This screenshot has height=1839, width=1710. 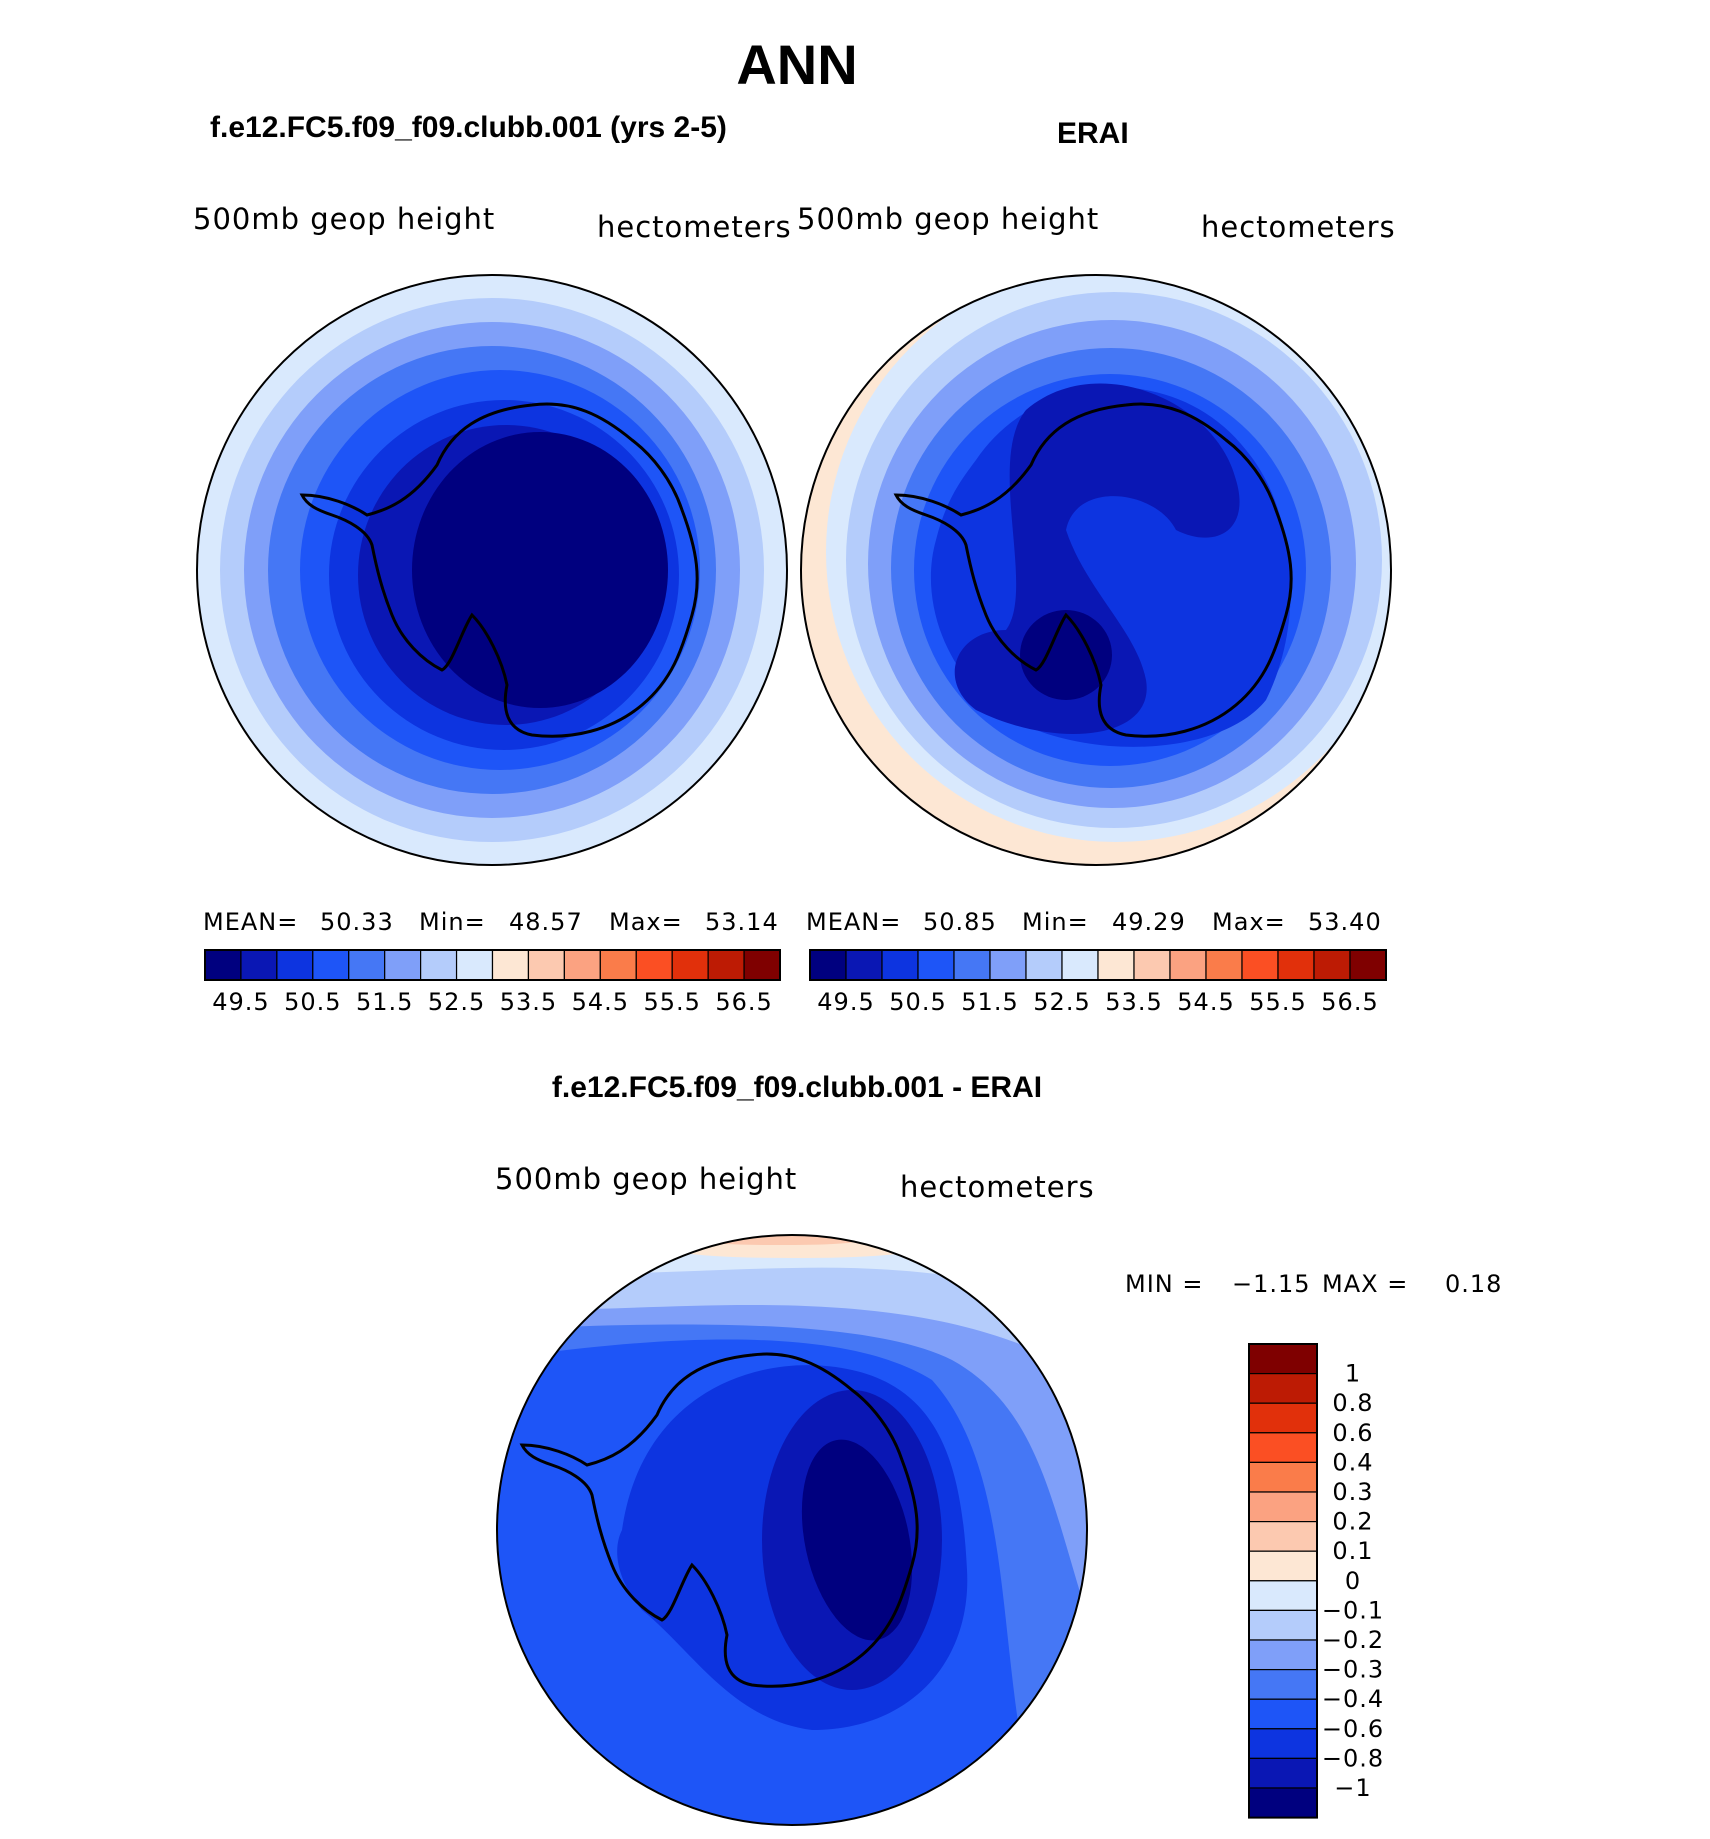 I want to click on erai-colorbar-frame, so click(x=1098, y=965).